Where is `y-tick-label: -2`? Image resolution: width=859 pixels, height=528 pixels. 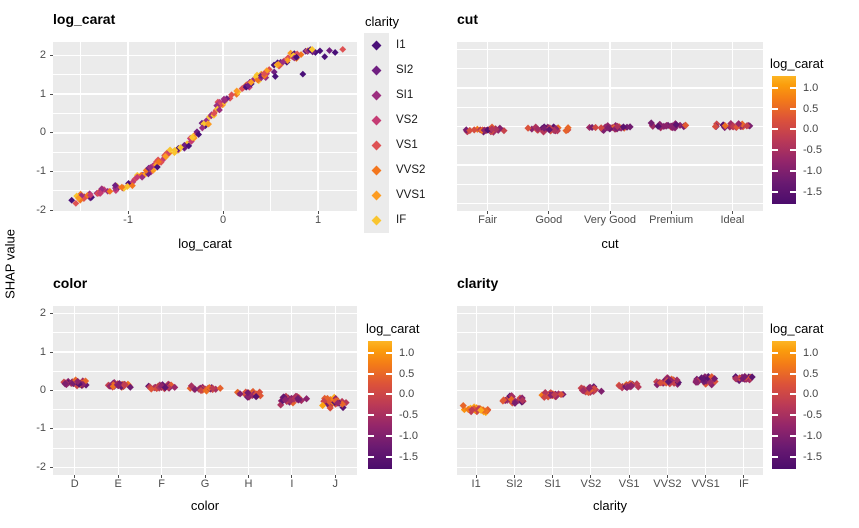 y-tick-label: -2 is located at coordinates (41, 466).